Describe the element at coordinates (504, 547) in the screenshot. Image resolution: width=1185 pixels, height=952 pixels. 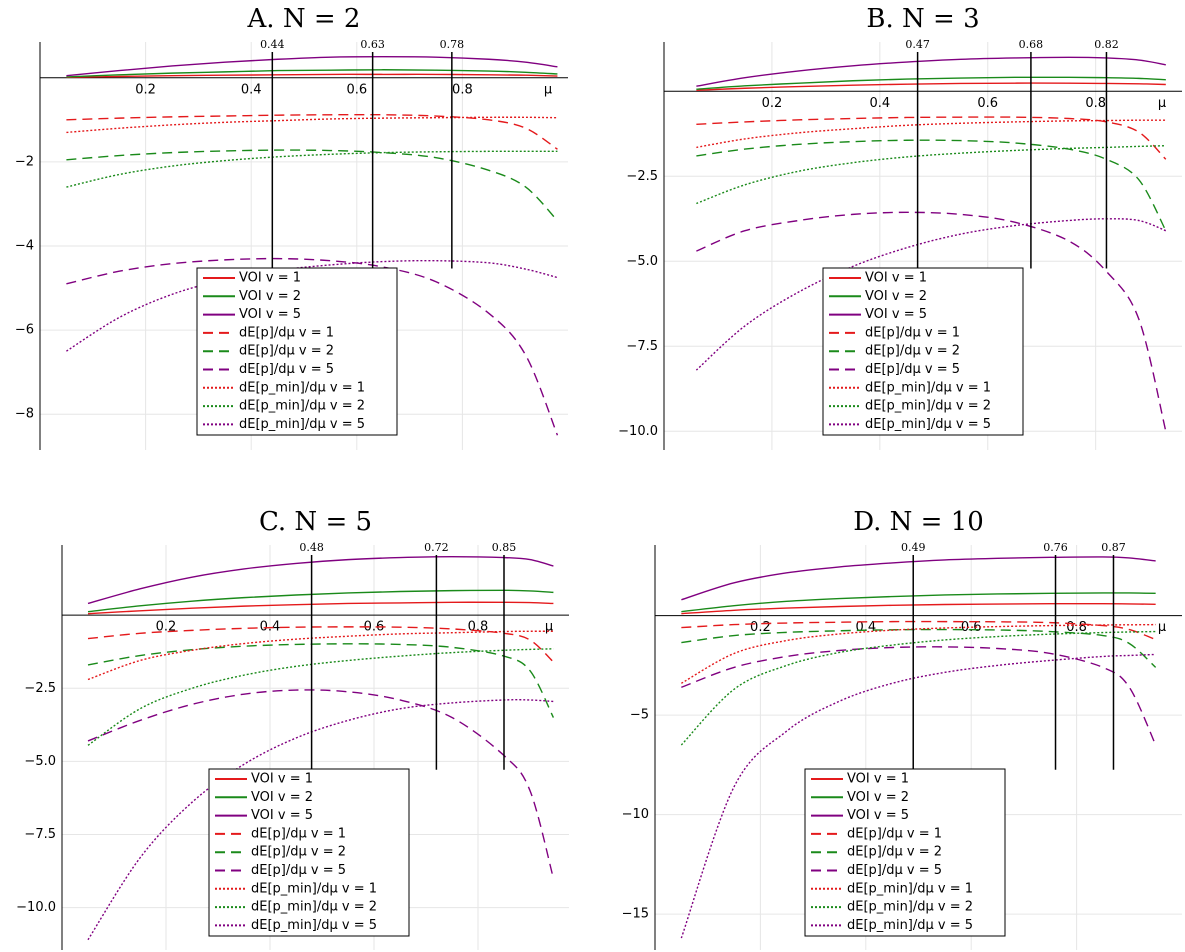
I see `marker-label: 0.85` at that location.